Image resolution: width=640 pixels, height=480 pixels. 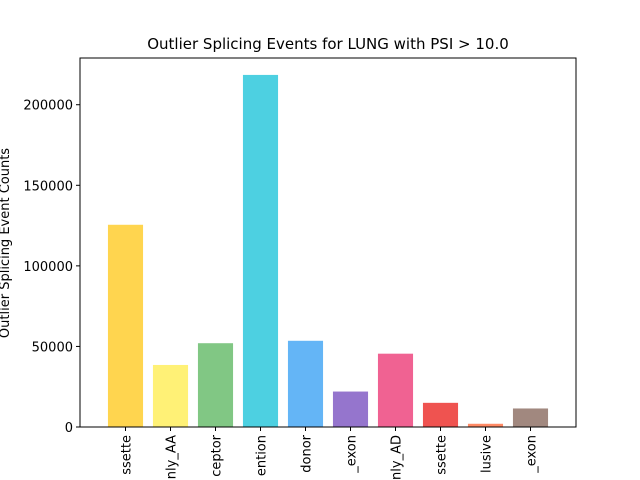 I want to click on x-tick-label: ceptor, so click(x=217, y=455).